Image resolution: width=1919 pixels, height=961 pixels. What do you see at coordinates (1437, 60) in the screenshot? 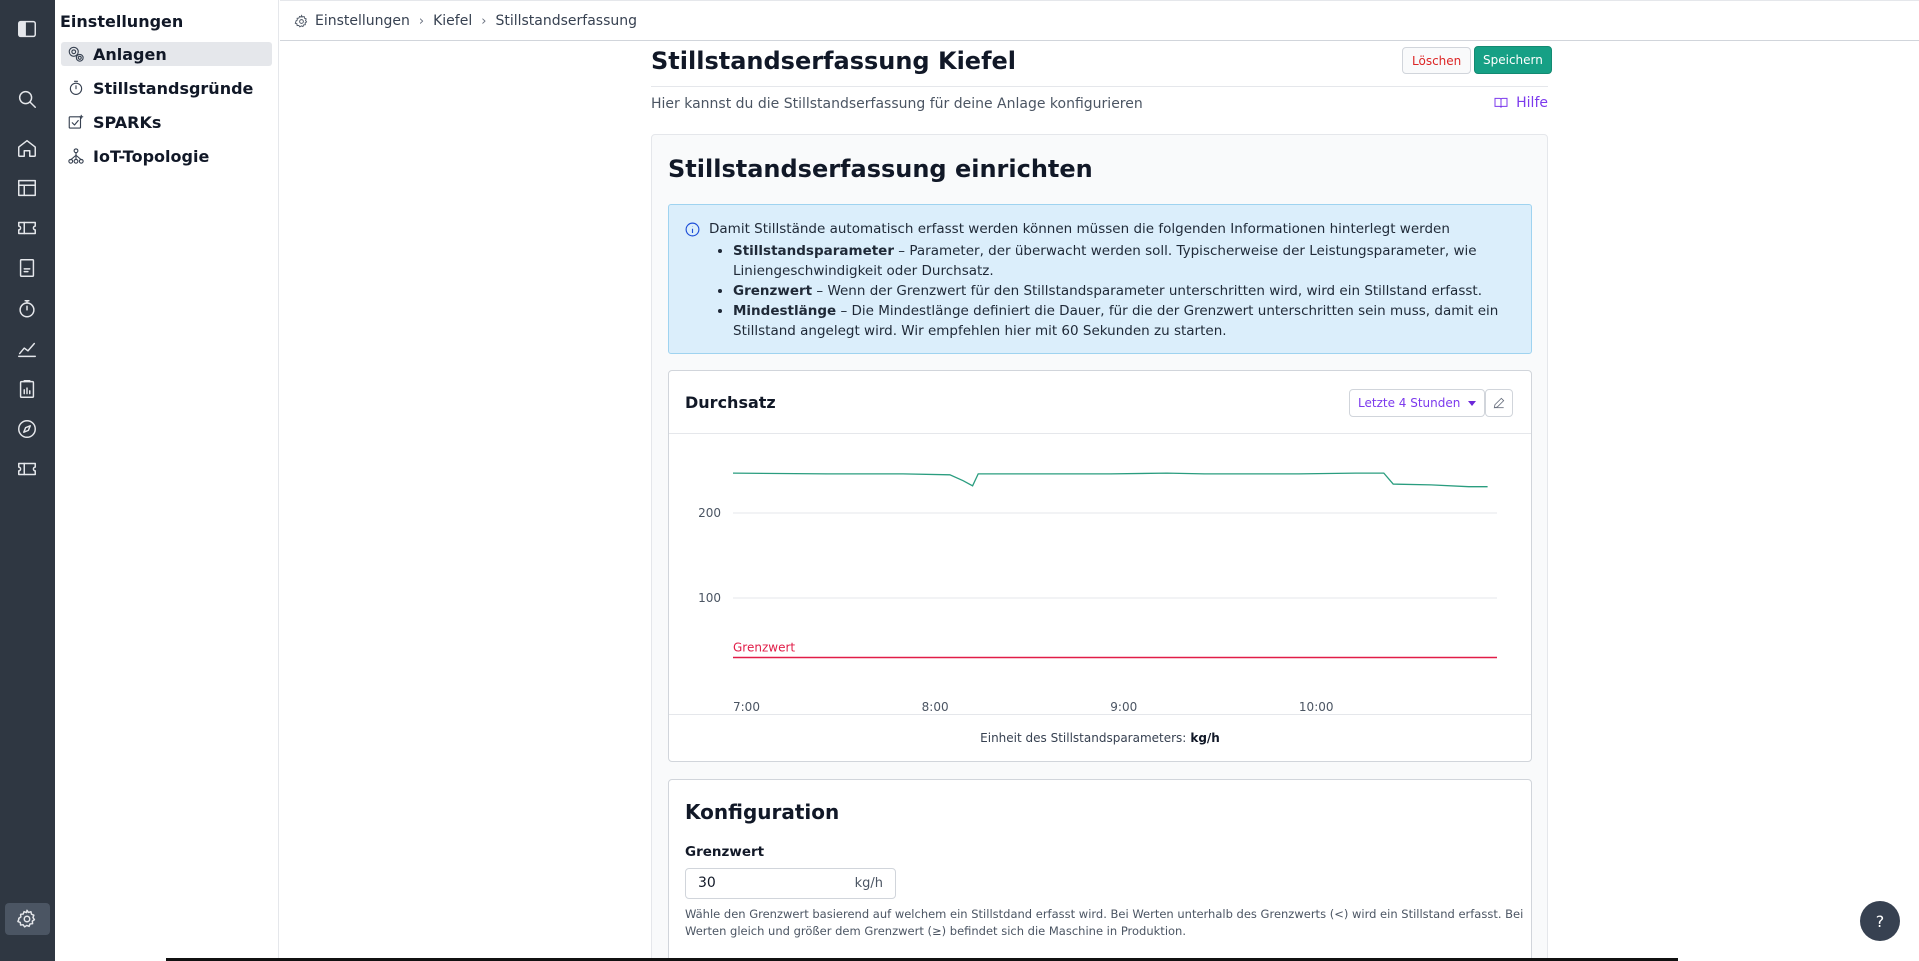
I see `delete-button: Löschen` at bounding box center [1437, 60].